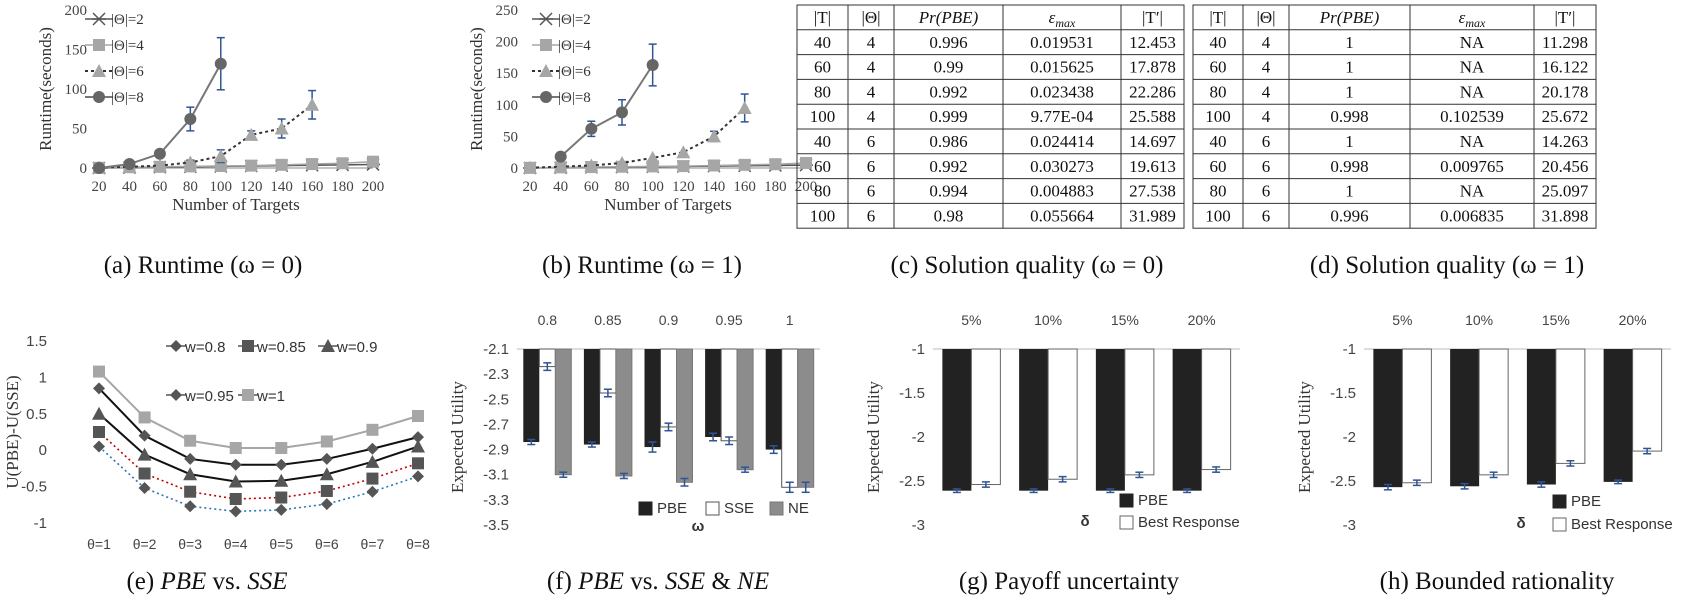 This screenshot has height=598, width=1704. I want to click on x-tick-label: 0.85, so click(607, 320).